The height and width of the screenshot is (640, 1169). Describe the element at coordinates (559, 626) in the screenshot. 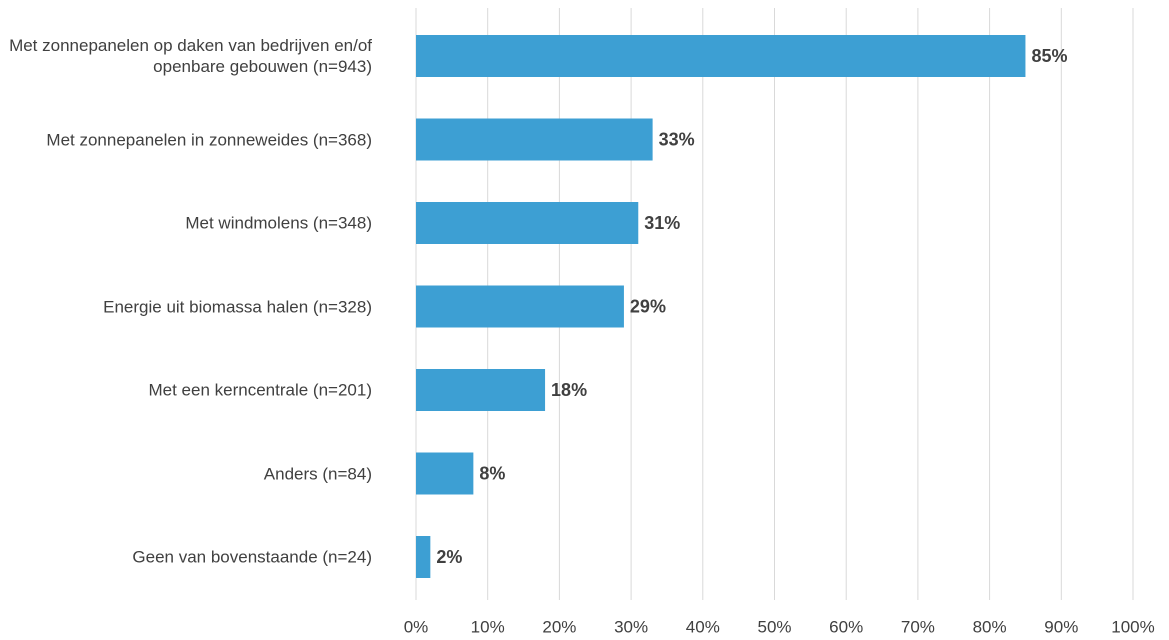

I see `x-tick-label: 20%` at that location.